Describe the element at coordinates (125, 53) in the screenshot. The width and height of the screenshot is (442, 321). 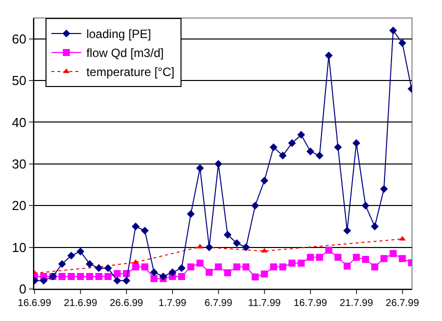
I see `legend-label: flow Qd [m3/d]` at that location.